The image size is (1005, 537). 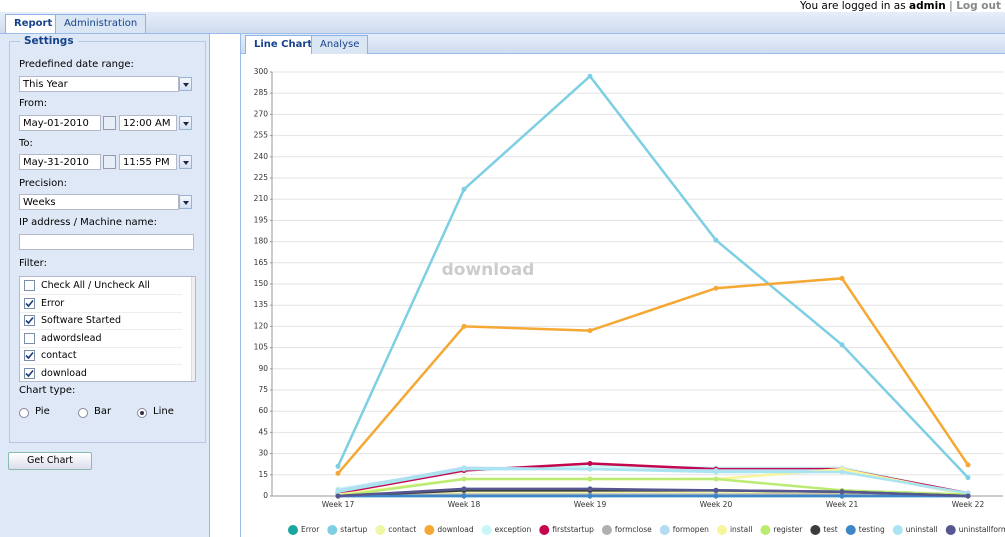 I want to click on administration-tab: Administration, so click(x=101, y=23).